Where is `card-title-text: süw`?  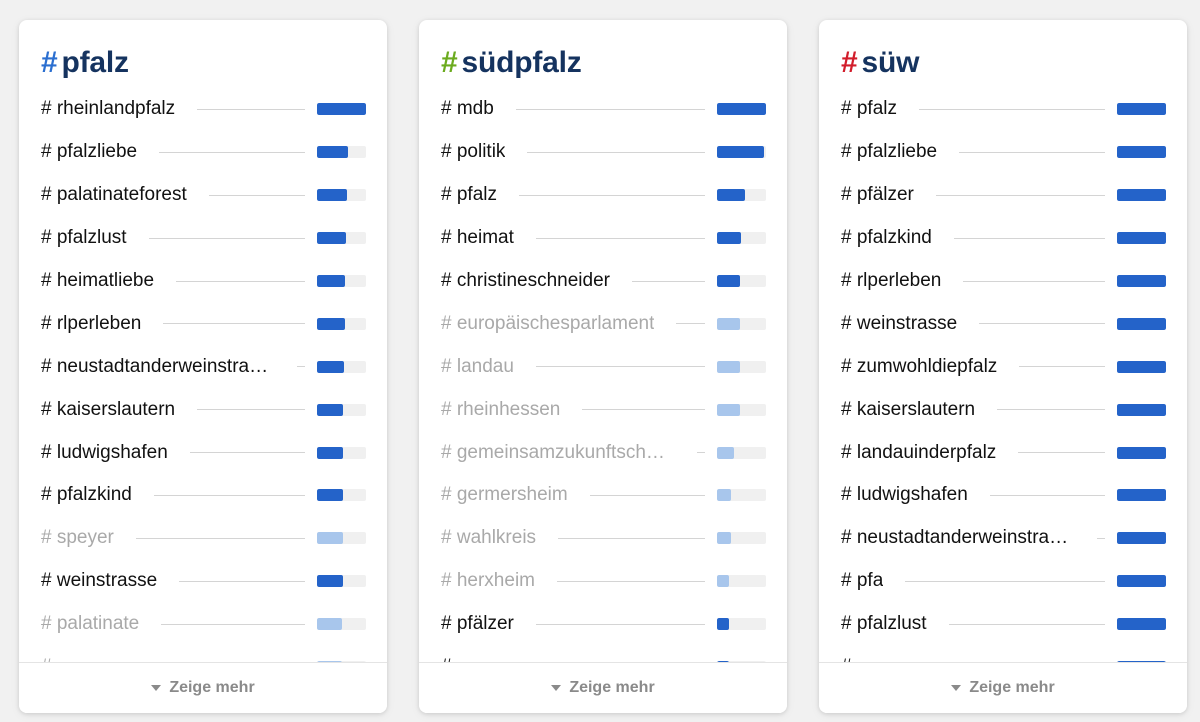
card-title-text: süw is located at coordinates (890, 62).